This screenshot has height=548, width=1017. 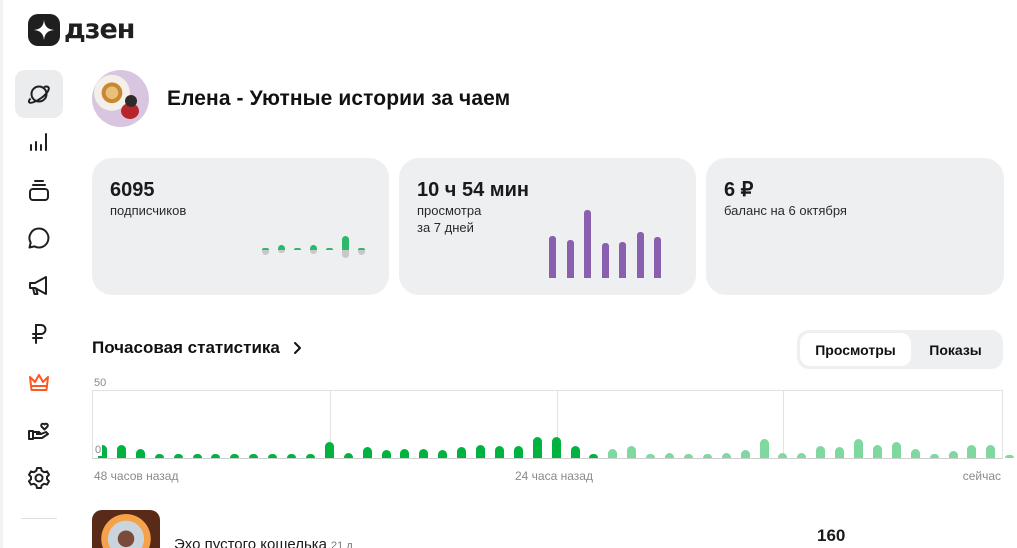 What do you see at coordinates (44, 30) in the screenshot?
I see `dzen-star-icon` at bounding box center [44, 30].